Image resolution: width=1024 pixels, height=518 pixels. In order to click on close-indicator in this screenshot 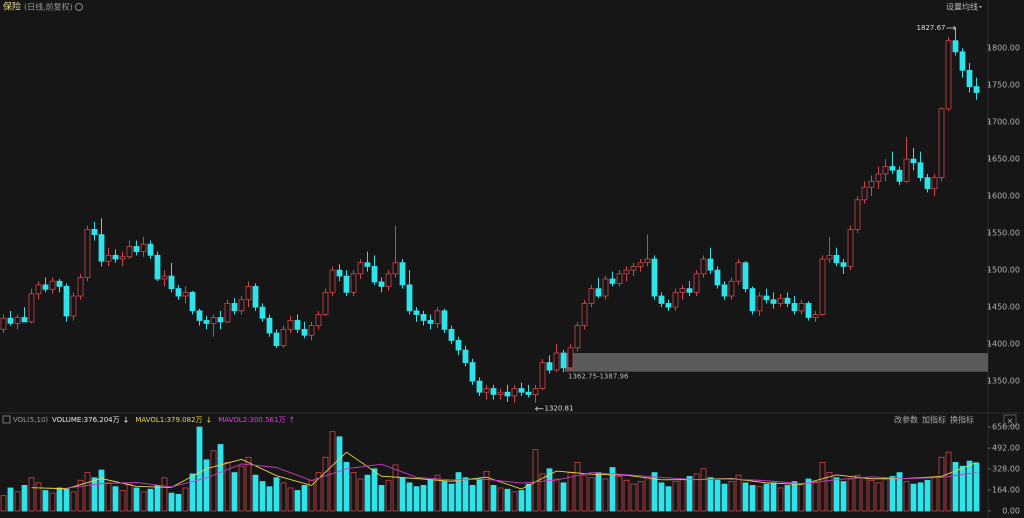, I will do `click(1010, 420)`.